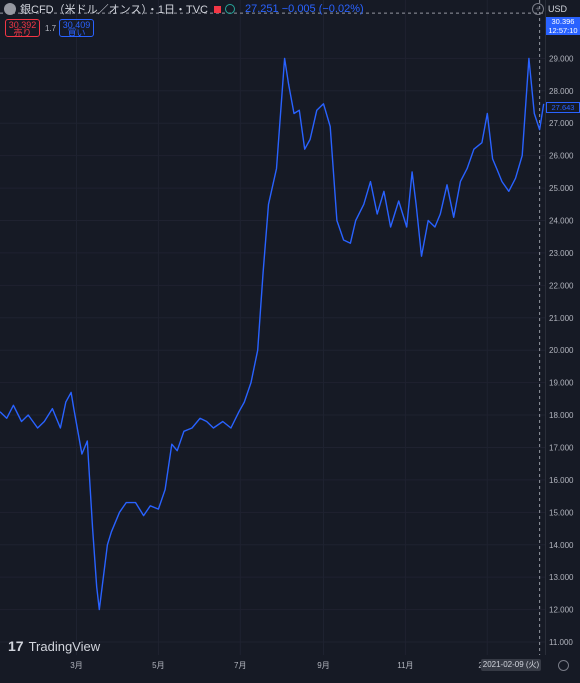  I want to click on x-tick-label: 11月, so click(405, 665).